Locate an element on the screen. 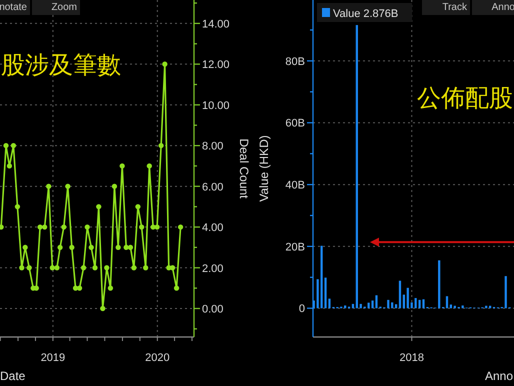  y-tick-label: 80B is located at coordinates (295, 62).